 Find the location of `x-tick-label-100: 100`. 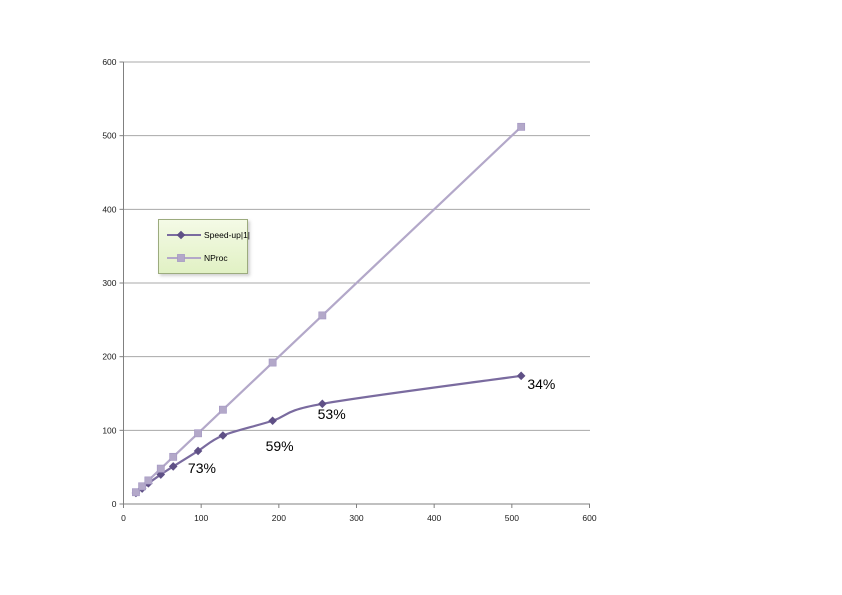

x-tick-label-100: 100 is located at coordinates (201, 518).